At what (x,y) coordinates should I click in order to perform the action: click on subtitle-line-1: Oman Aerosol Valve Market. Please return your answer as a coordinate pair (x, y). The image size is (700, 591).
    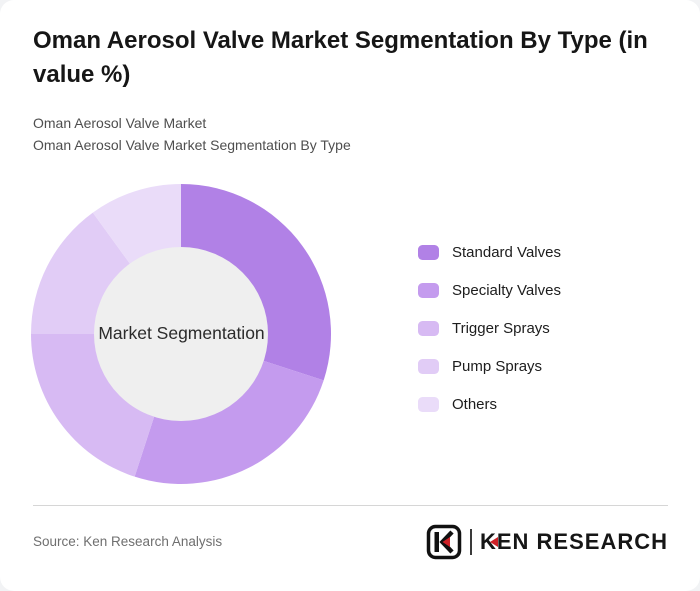
    Looking at the image, I should click on (120, 123).